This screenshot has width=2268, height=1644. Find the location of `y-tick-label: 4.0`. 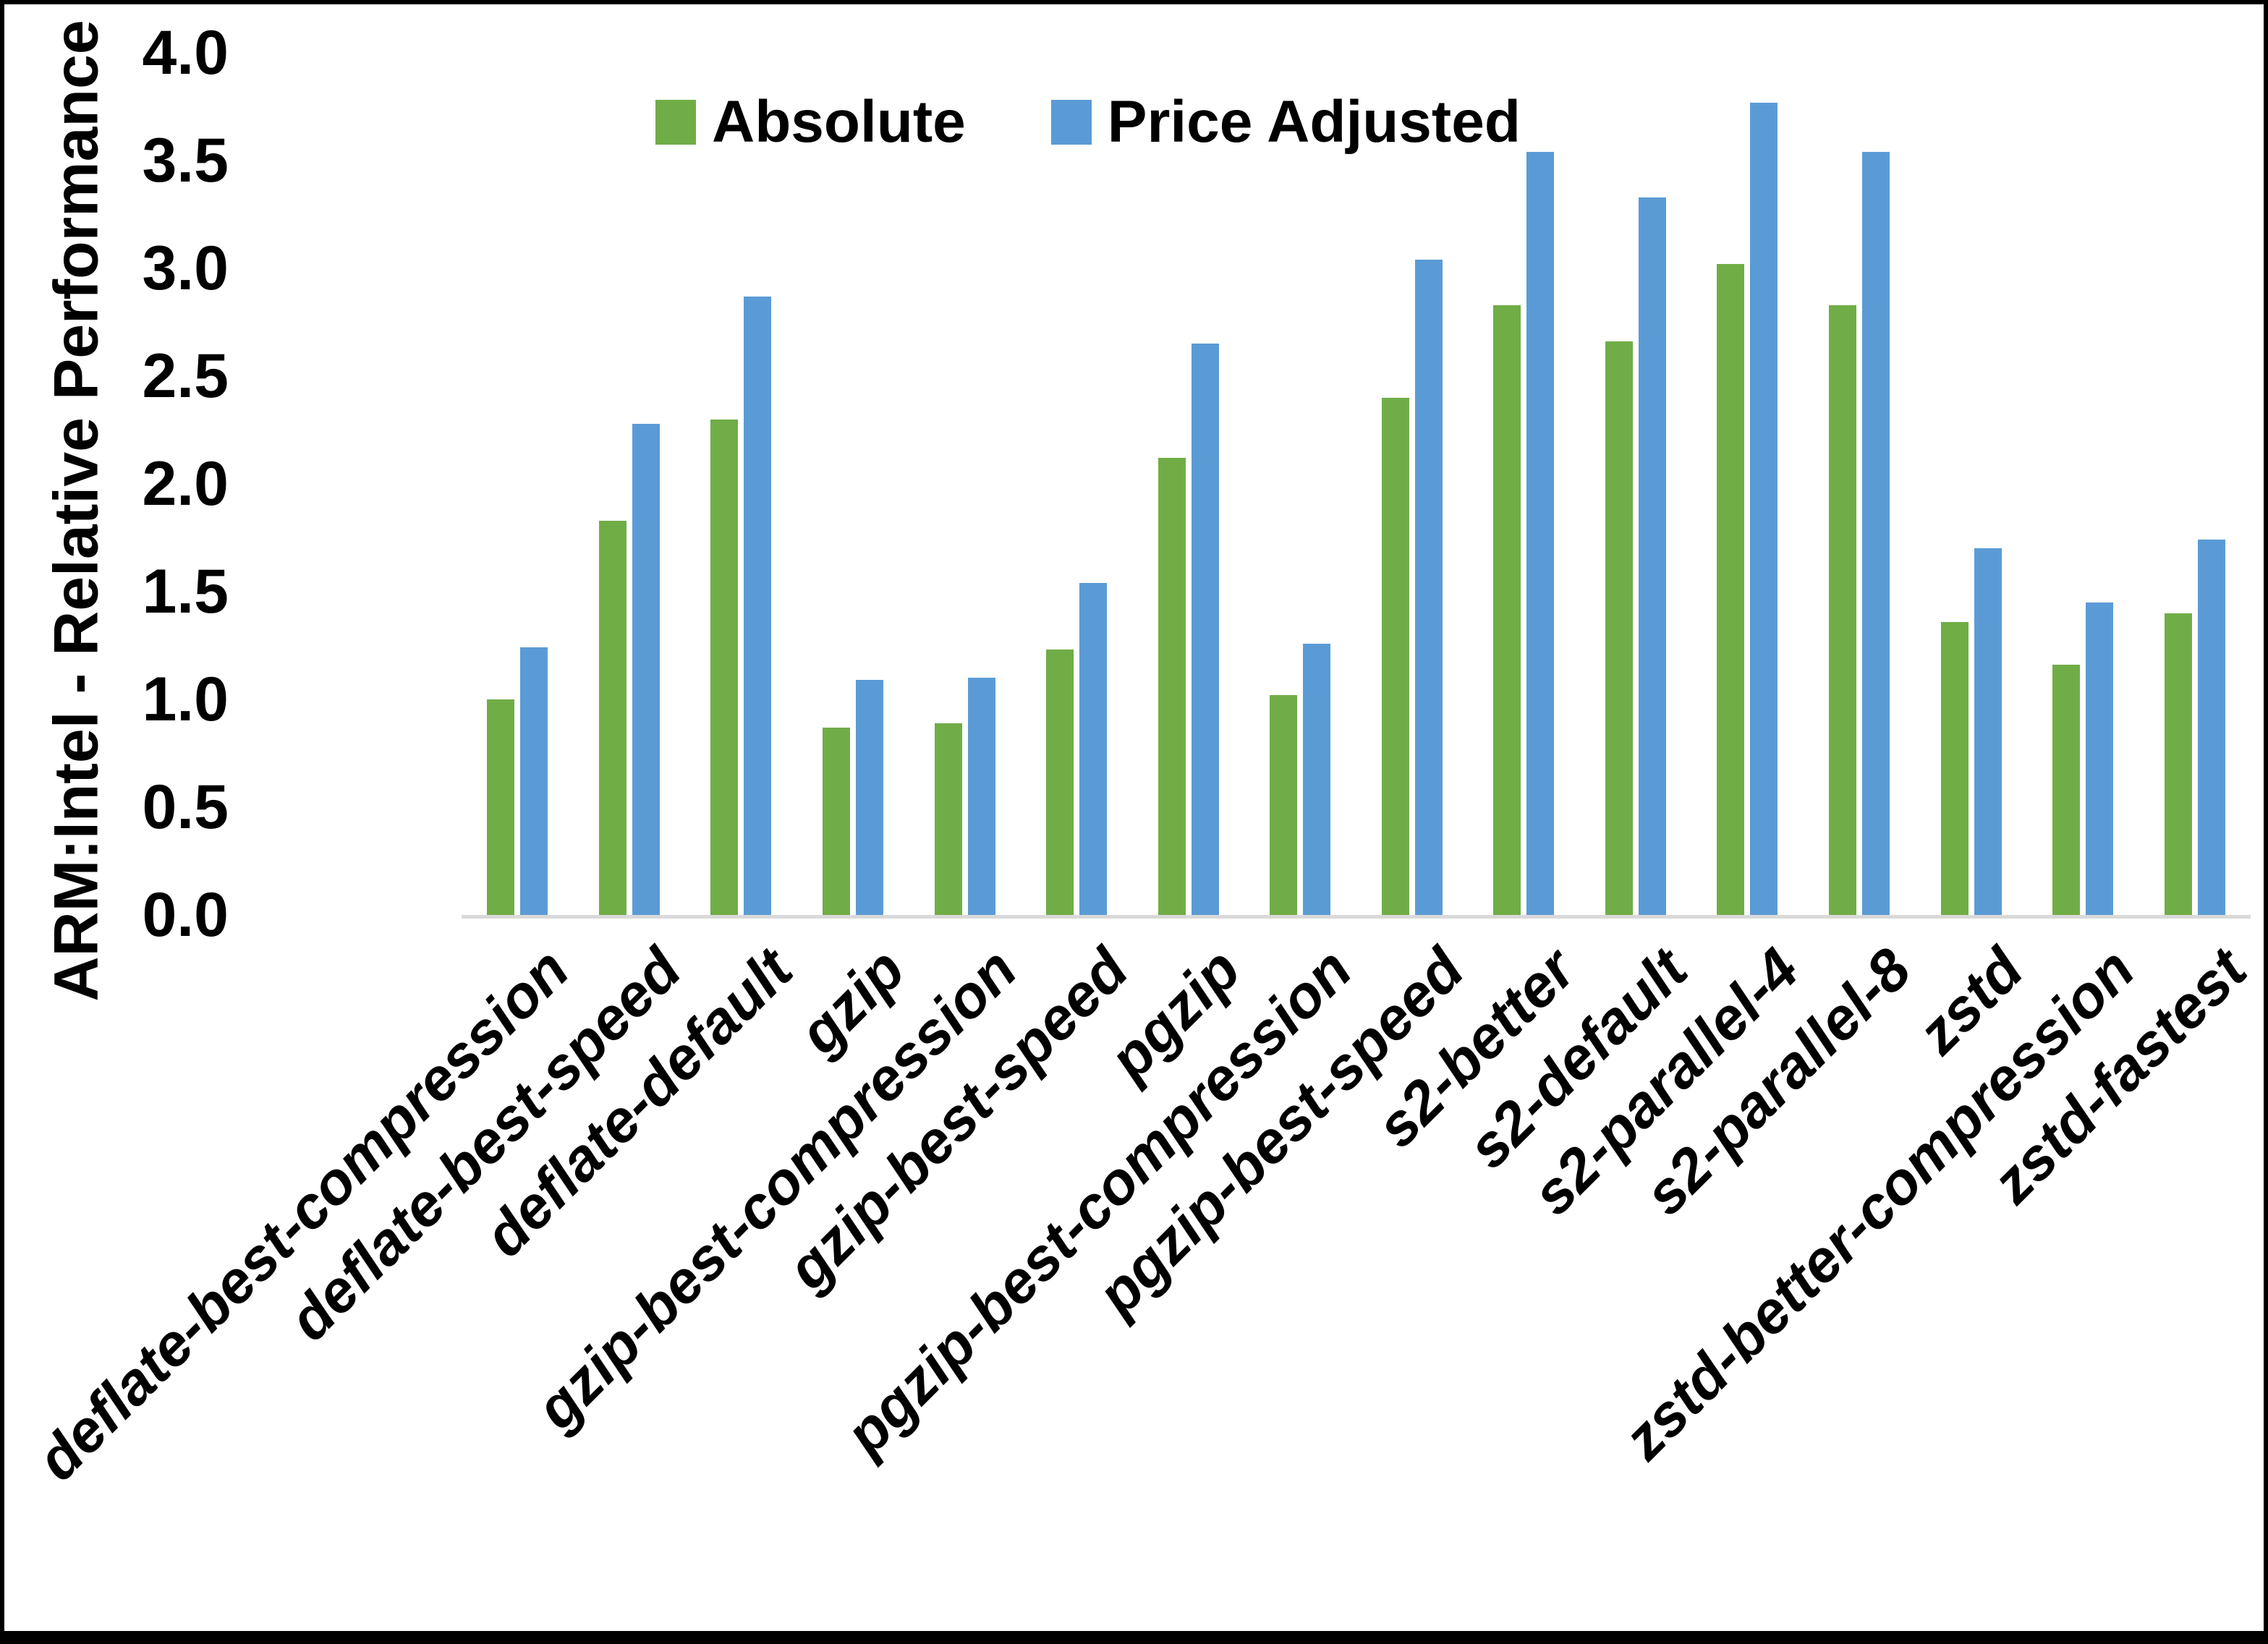

y-tick-label: 4.0 is located at coordinates (186, 53).